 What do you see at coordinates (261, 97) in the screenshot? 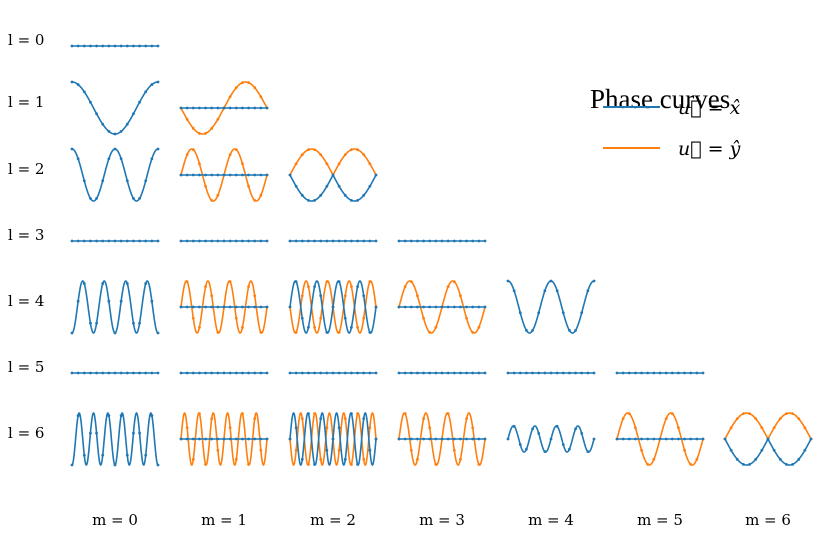
I see `marker-y-l1-m1` at bounding box center [261, 97].